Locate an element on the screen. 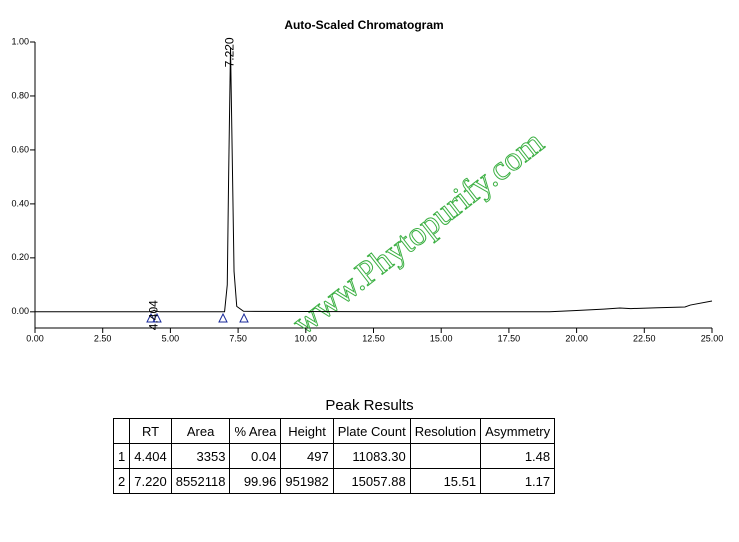 Image resolution: width=739 pixels, height=542 pixels. table-cell: 15057.88 is located at coordinates (371, 481).